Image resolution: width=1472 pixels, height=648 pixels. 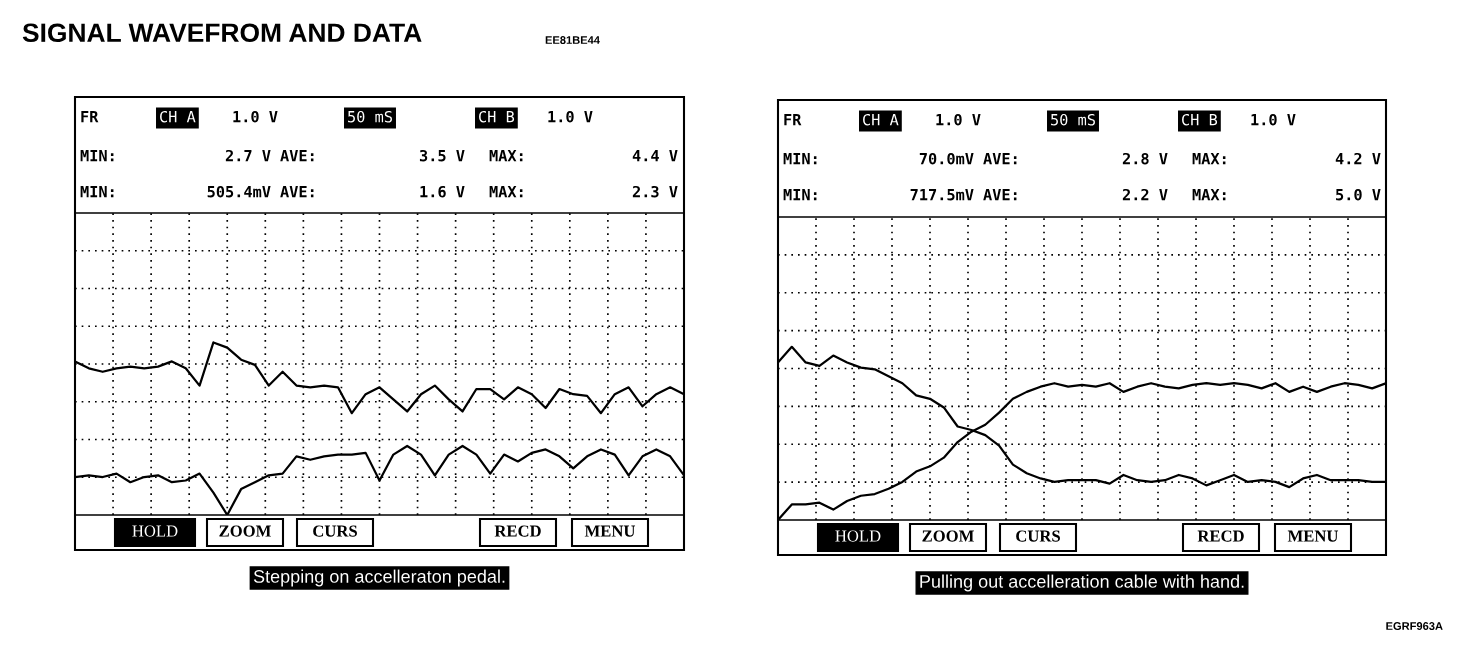 What do you see at coordinates (1358, 194) in the screenshot?
I see `text: 5.0 V` at bounding box center [1358, 194].